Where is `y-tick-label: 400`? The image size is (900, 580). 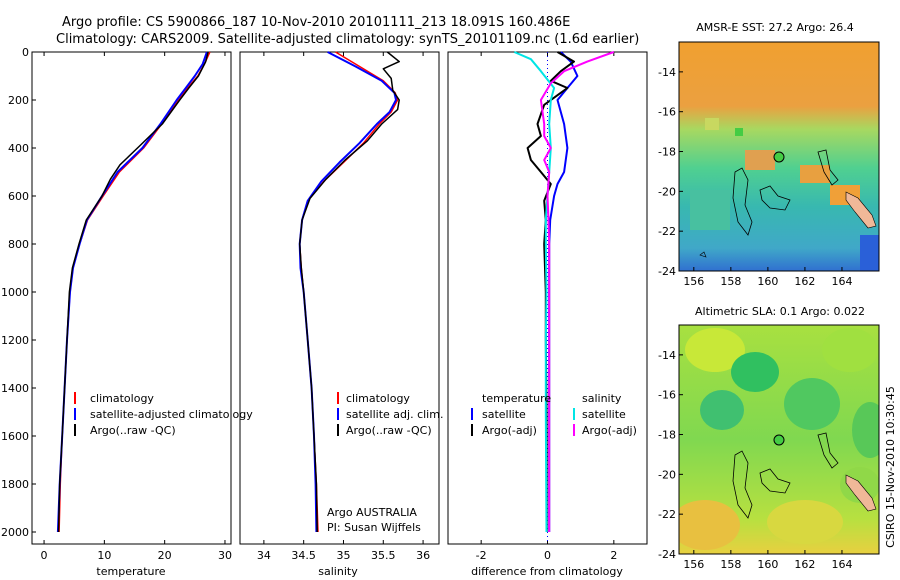 y-tick-label: 400 is located at coordinates (18, 148).